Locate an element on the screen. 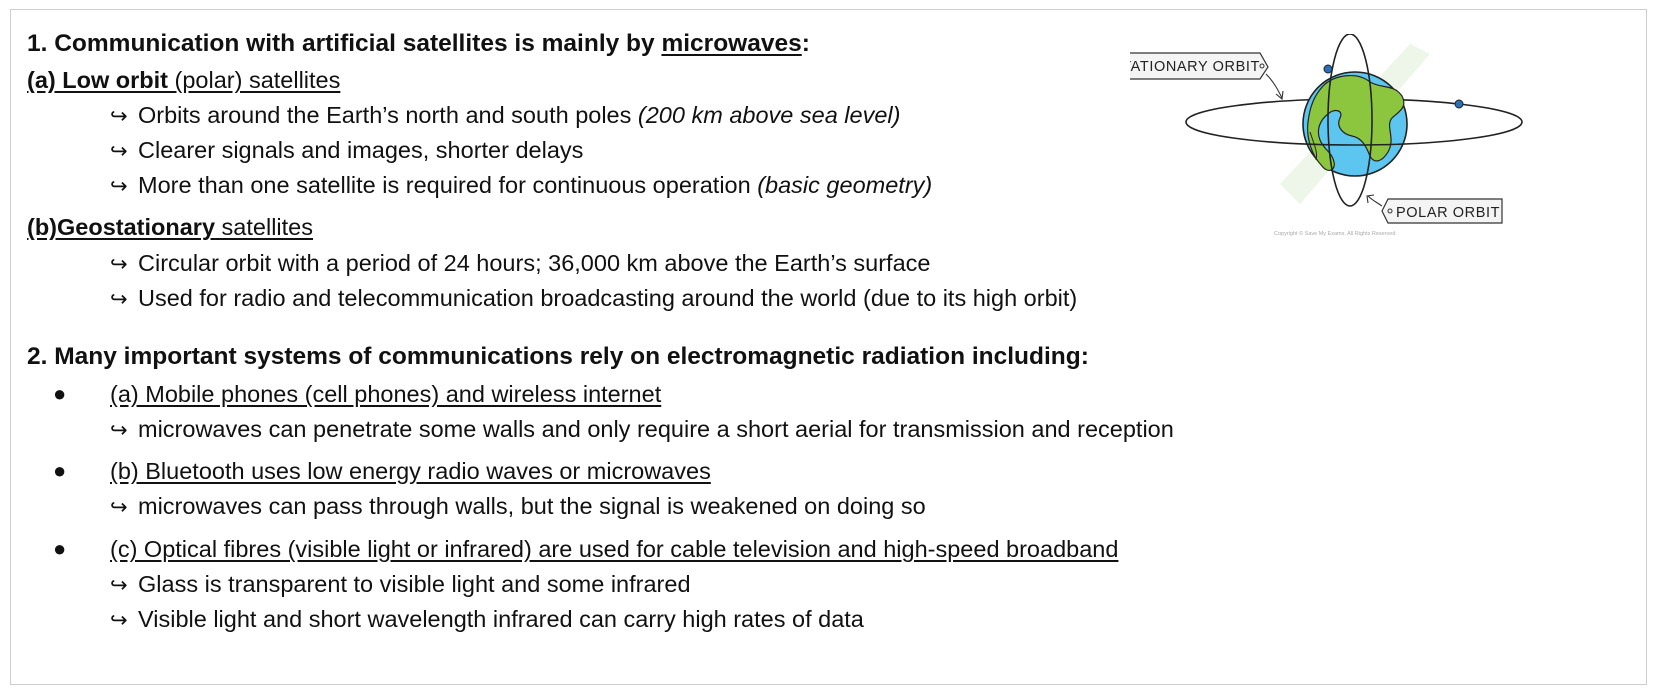  polar-orbit is located at coordinates (1350, 120).